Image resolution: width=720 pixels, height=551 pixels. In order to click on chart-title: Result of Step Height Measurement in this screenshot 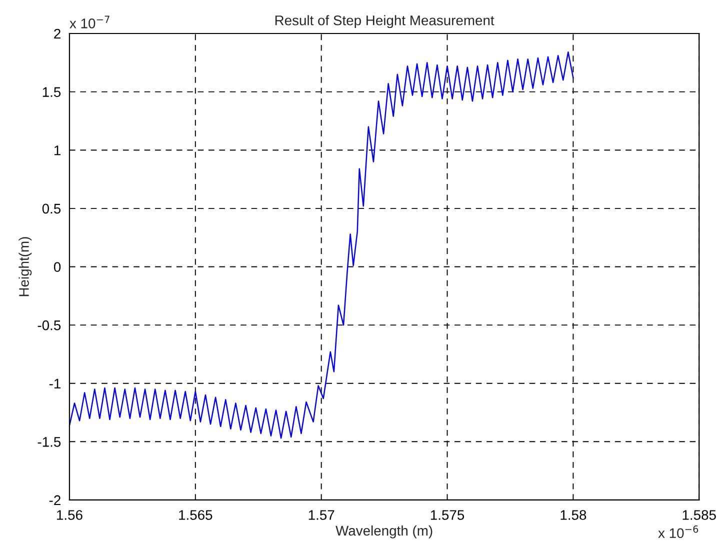, I will do `click(384, 21)`.